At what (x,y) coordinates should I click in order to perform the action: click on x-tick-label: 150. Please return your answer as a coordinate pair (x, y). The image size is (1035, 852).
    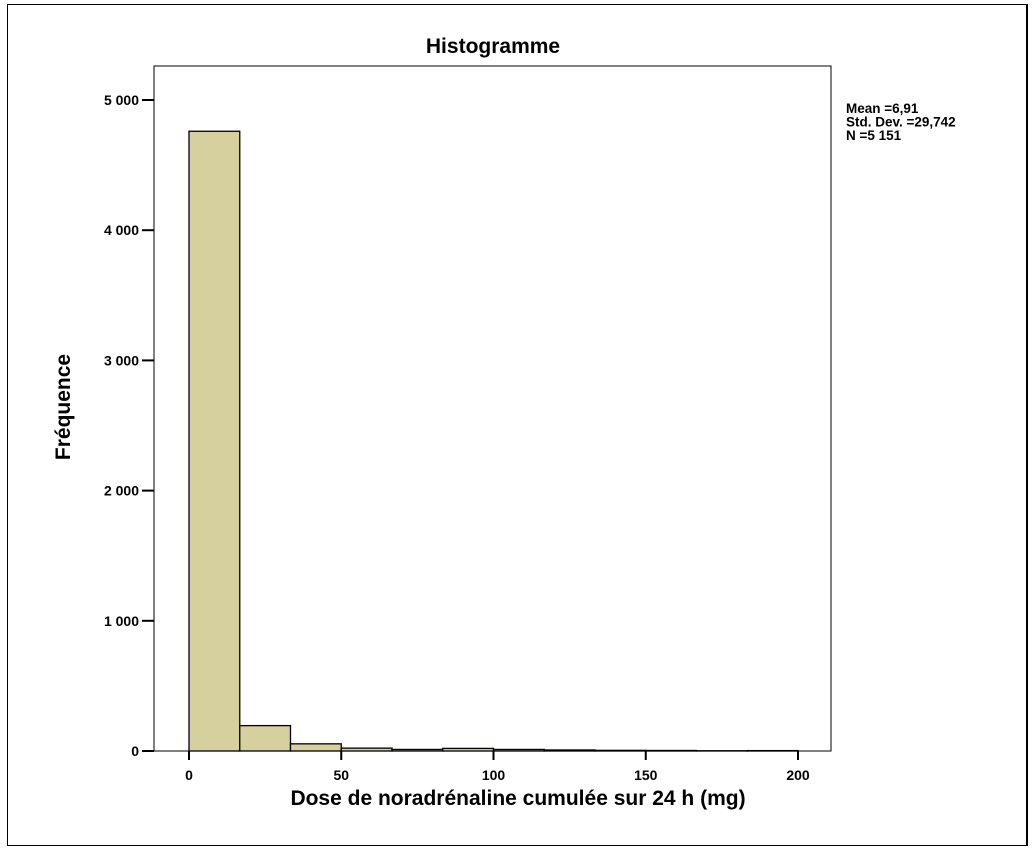
    Looking at the image, I should click on (646, 775).